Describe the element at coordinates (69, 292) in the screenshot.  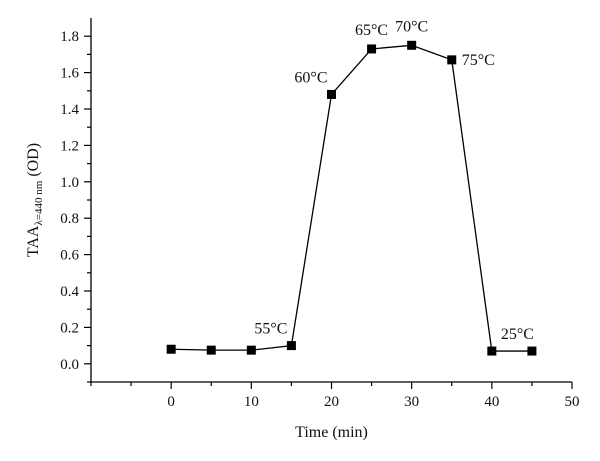
I see `y-tick-label: 0.4` at that location.